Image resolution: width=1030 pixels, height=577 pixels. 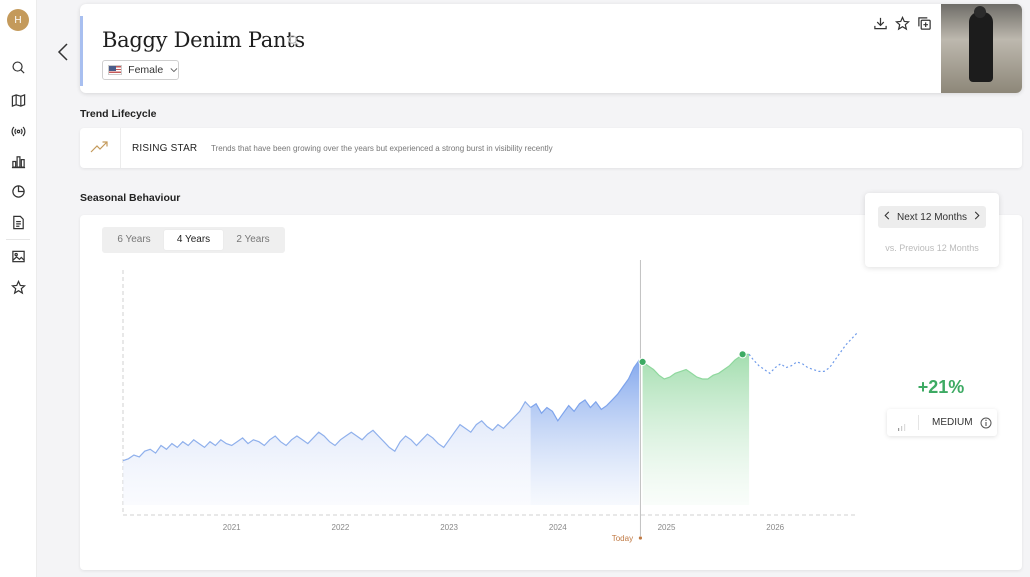 I want to click on header-actions, so click(x=903, y=24).